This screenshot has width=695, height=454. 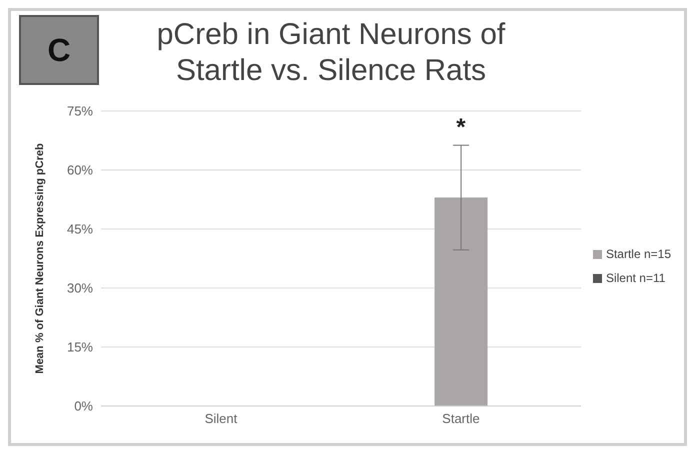 What do you see at coordinates (221, 418) in the screenshot?
I see `x-tick-label: Silent` at bounding box center [221, 418].